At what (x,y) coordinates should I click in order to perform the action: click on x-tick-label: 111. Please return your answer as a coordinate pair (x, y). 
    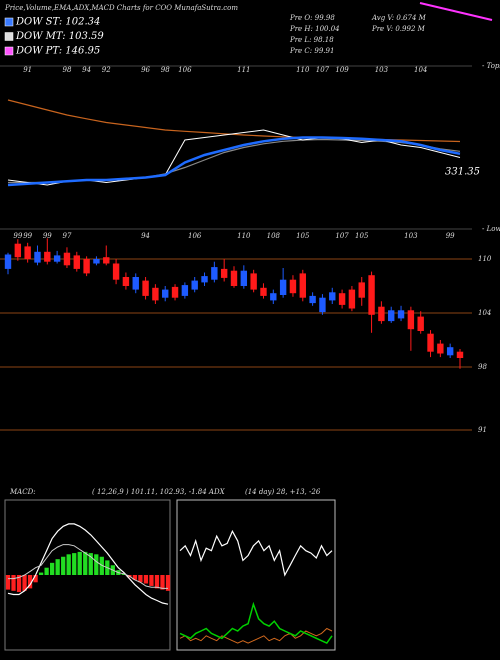
    Looking at the image, I should click on (243, 70).